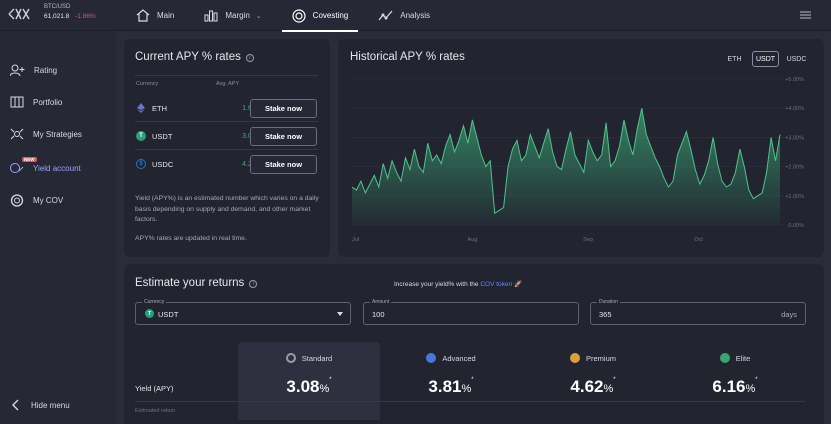 The height and width of the screenshot is (424, 831). I want to click on tier-premium: Premium 4.62%*, so click(593, 381).